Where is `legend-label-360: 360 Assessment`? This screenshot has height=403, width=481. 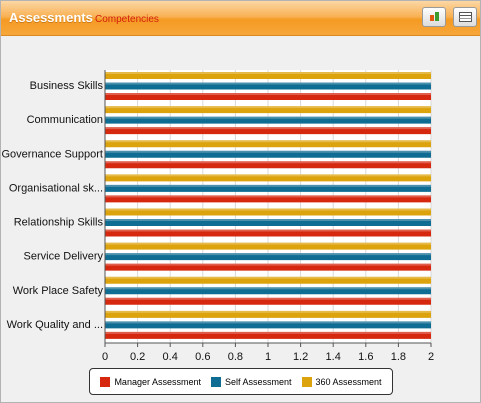 legend-label-360: 360 Assessment is located at coordinates (348, 381).